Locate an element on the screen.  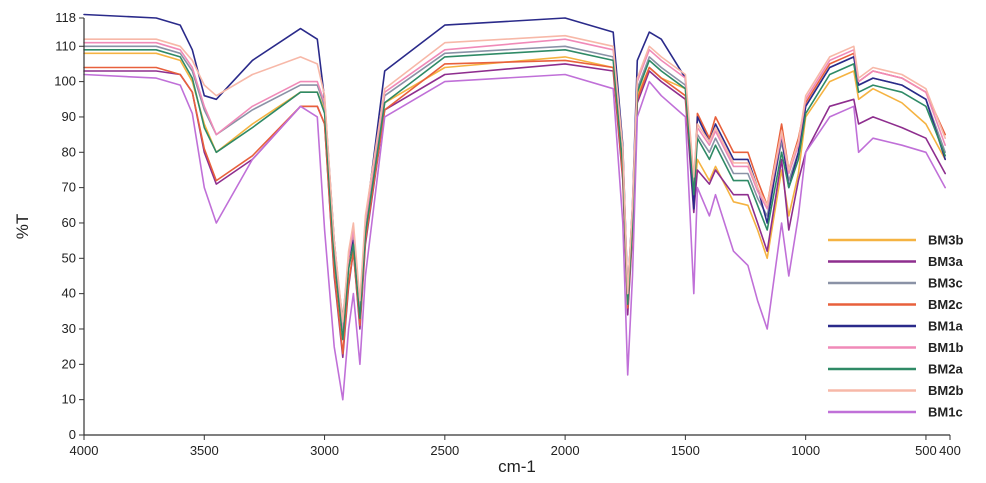
legend-label-bm2a: BM2a is located at coordinates (945, 369).